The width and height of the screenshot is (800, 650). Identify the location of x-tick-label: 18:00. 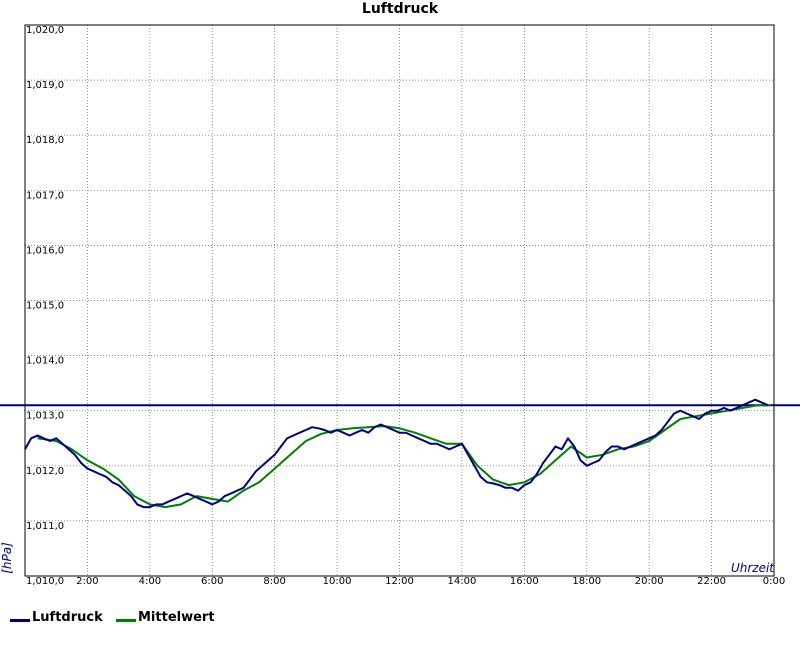
(586, 581).